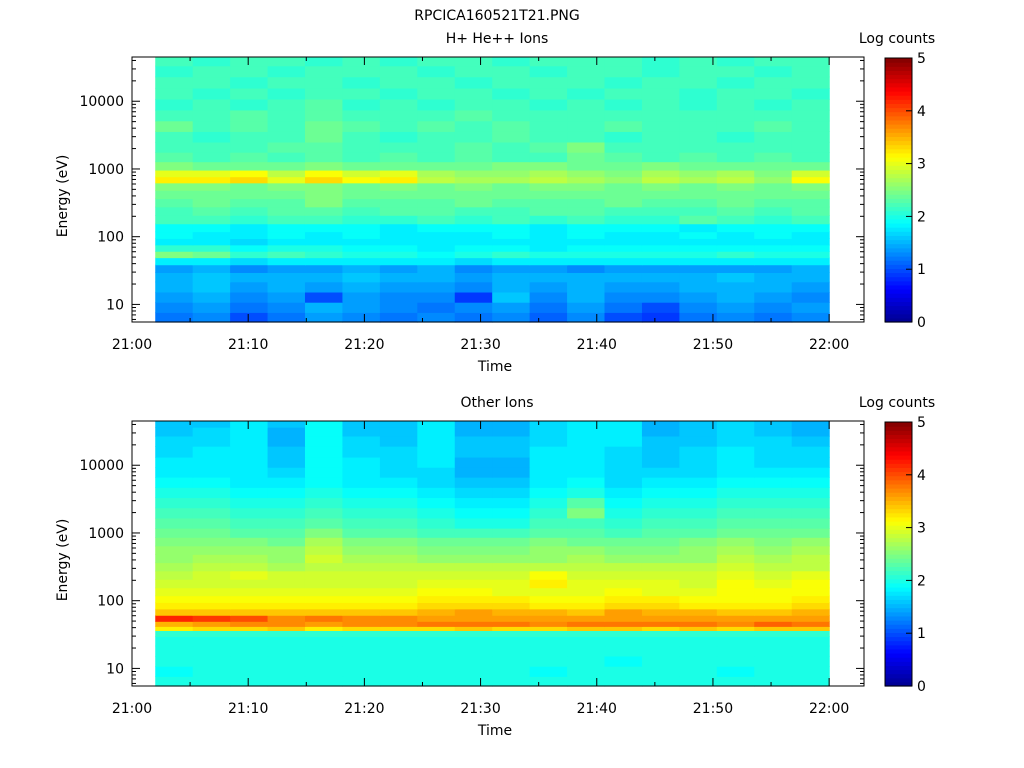 The width and height of the screenshot is (1024, 768). Describe the element at coordinates (115, 669) in the screenshot. I see `y-tick-label: 10` at that location.